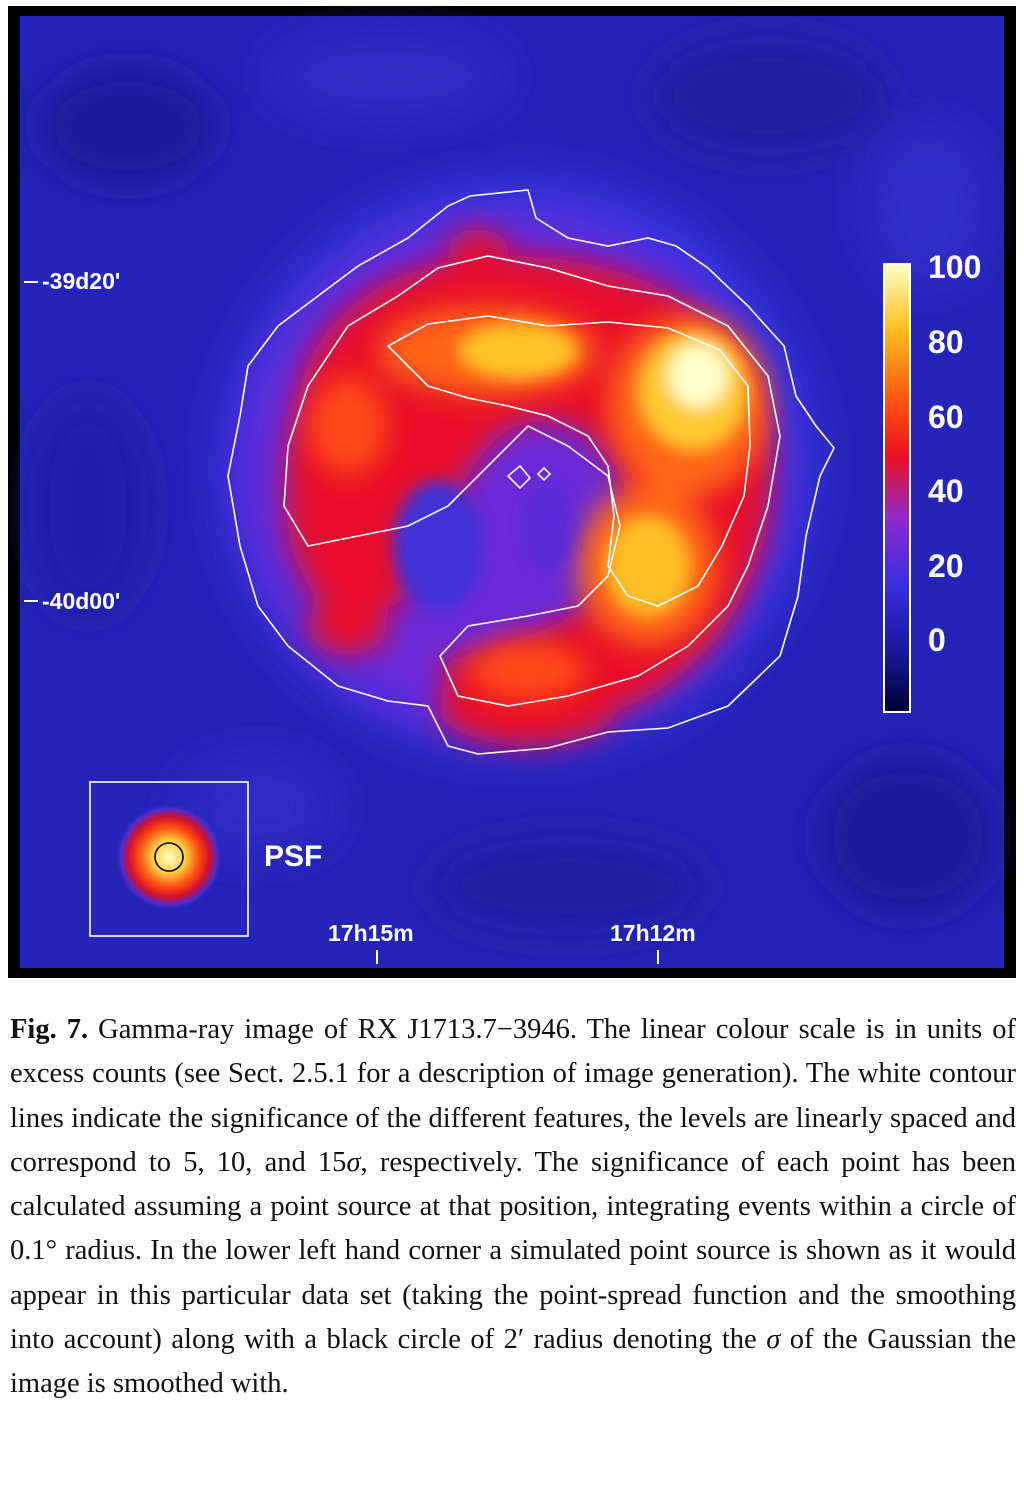 This screenshot has width=1024, height=1498. Describe the element at coordinates (49, 1029) in the screenshot. I see `figure-label: Fig. 7.` at that location.